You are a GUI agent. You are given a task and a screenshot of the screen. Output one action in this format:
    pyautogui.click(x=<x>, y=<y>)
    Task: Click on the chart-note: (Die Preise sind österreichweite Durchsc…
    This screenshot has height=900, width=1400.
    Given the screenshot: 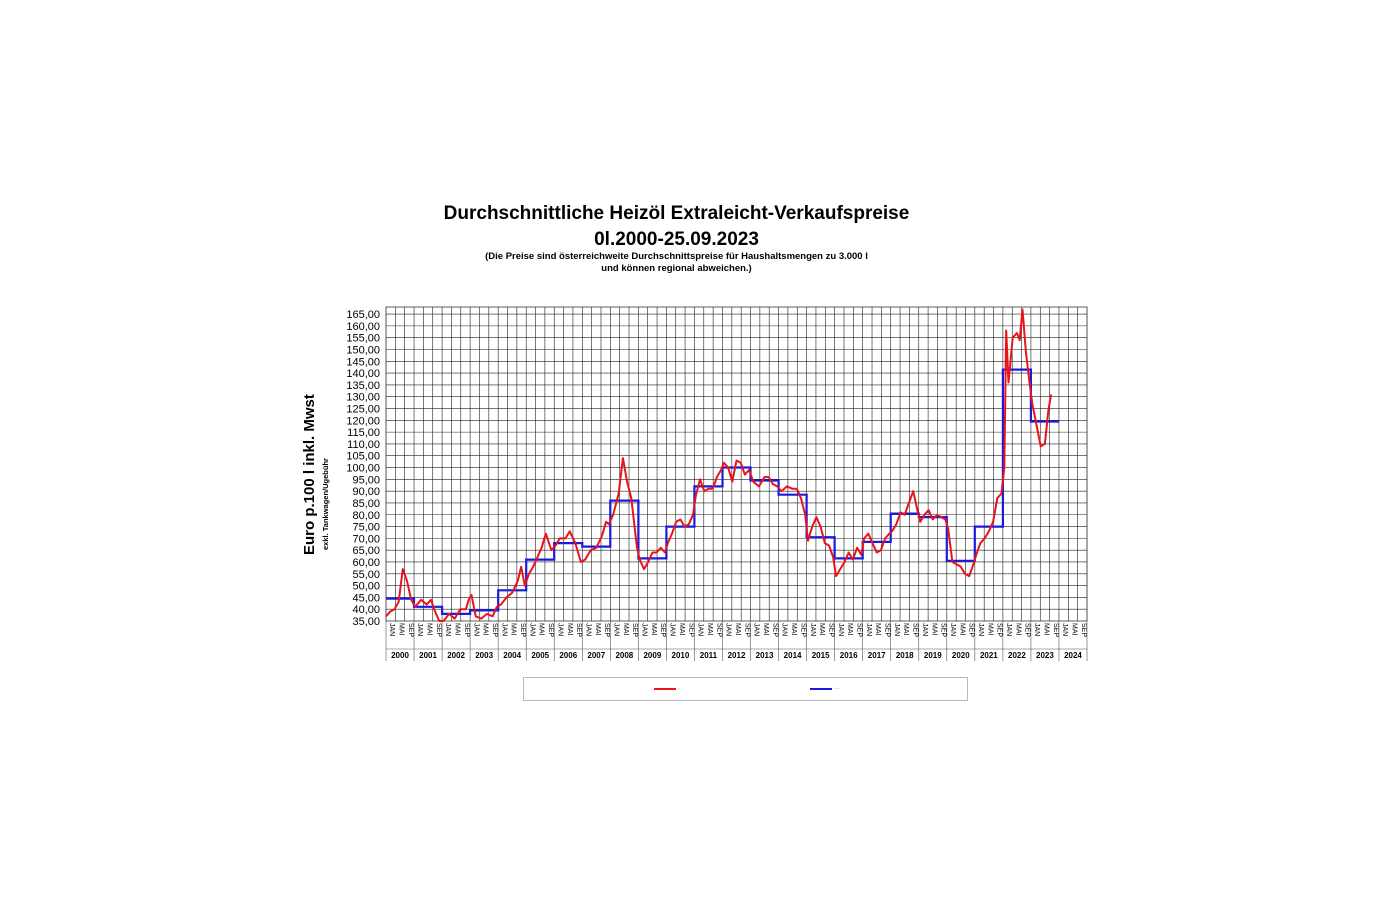 What is the action you would take?
    pyautogui.click(x=676, y=263)
    